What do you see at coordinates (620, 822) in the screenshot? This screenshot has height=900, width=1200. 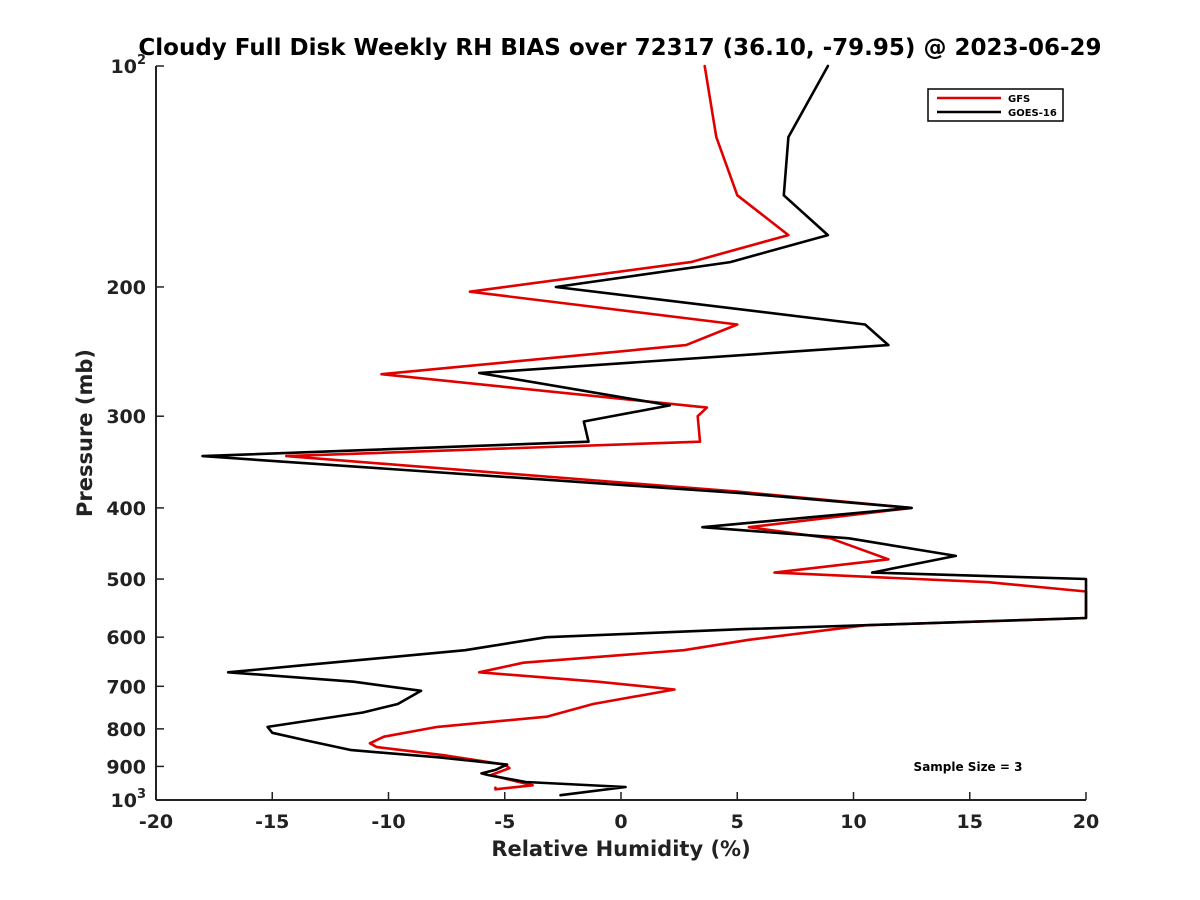 I see `x-tick-label: 0` at bounding box center [620, 822].